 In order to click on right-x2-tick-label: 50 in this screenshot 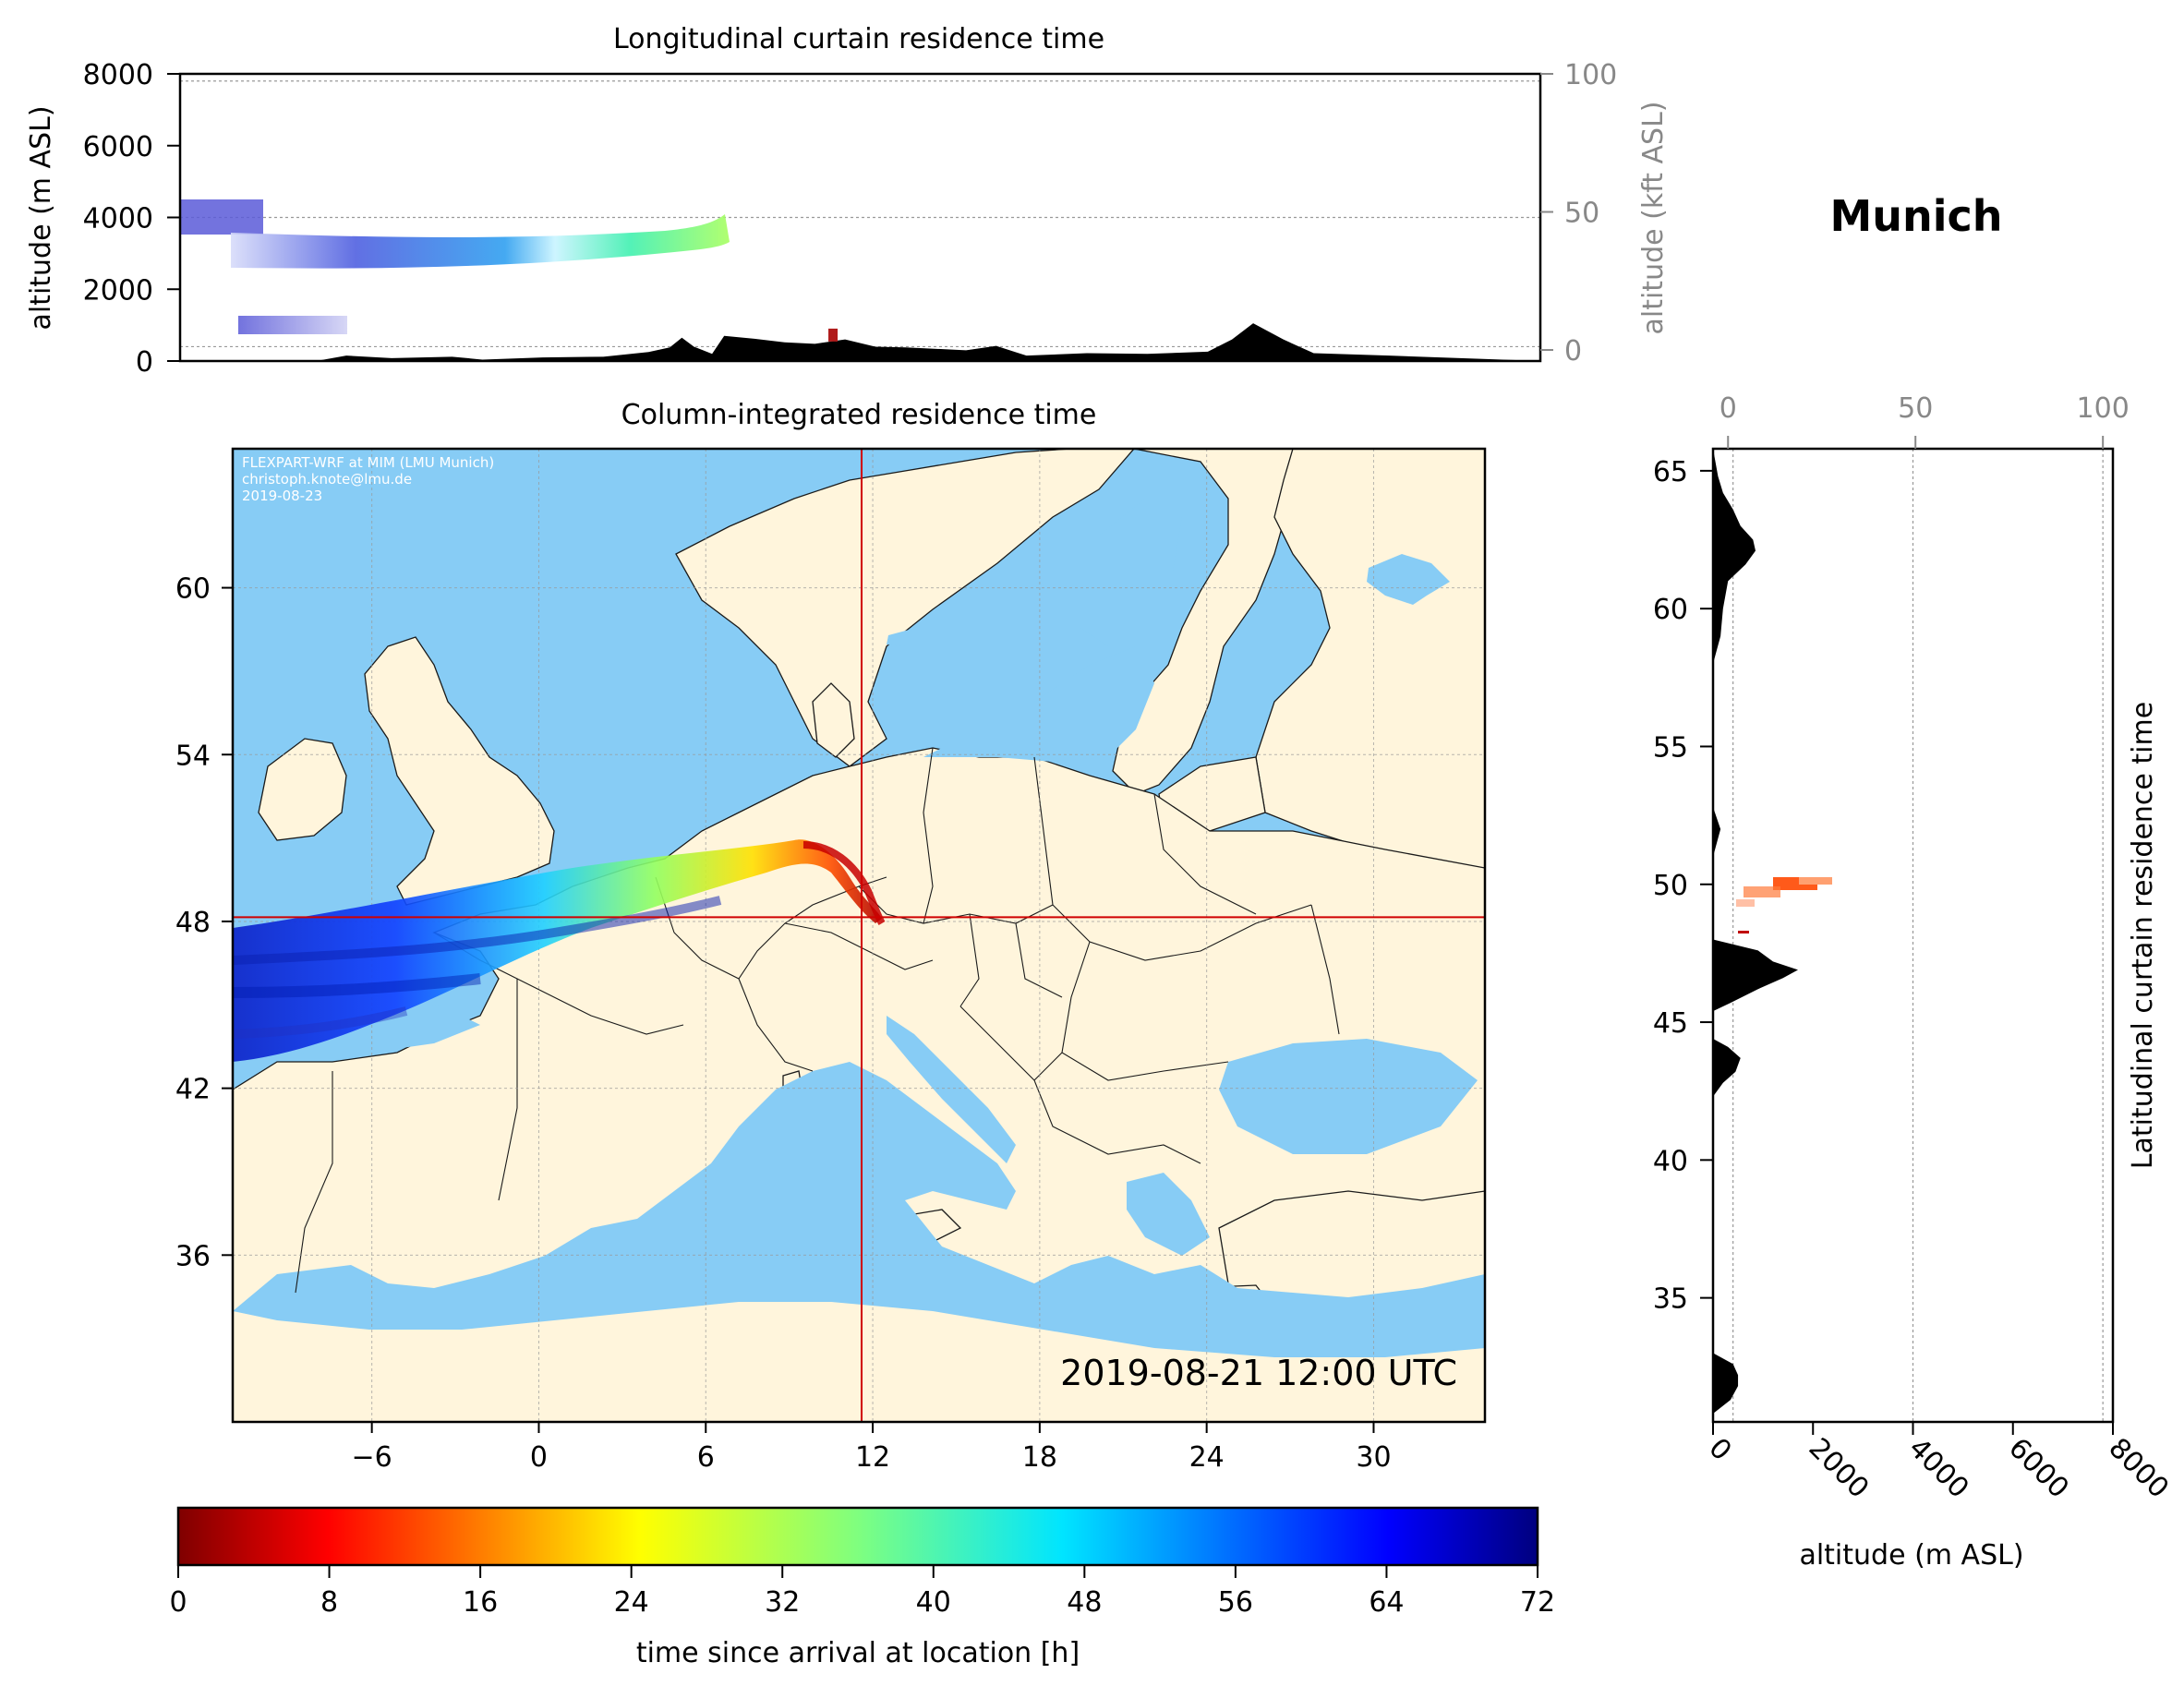, I will do `click(1915, 408)`.